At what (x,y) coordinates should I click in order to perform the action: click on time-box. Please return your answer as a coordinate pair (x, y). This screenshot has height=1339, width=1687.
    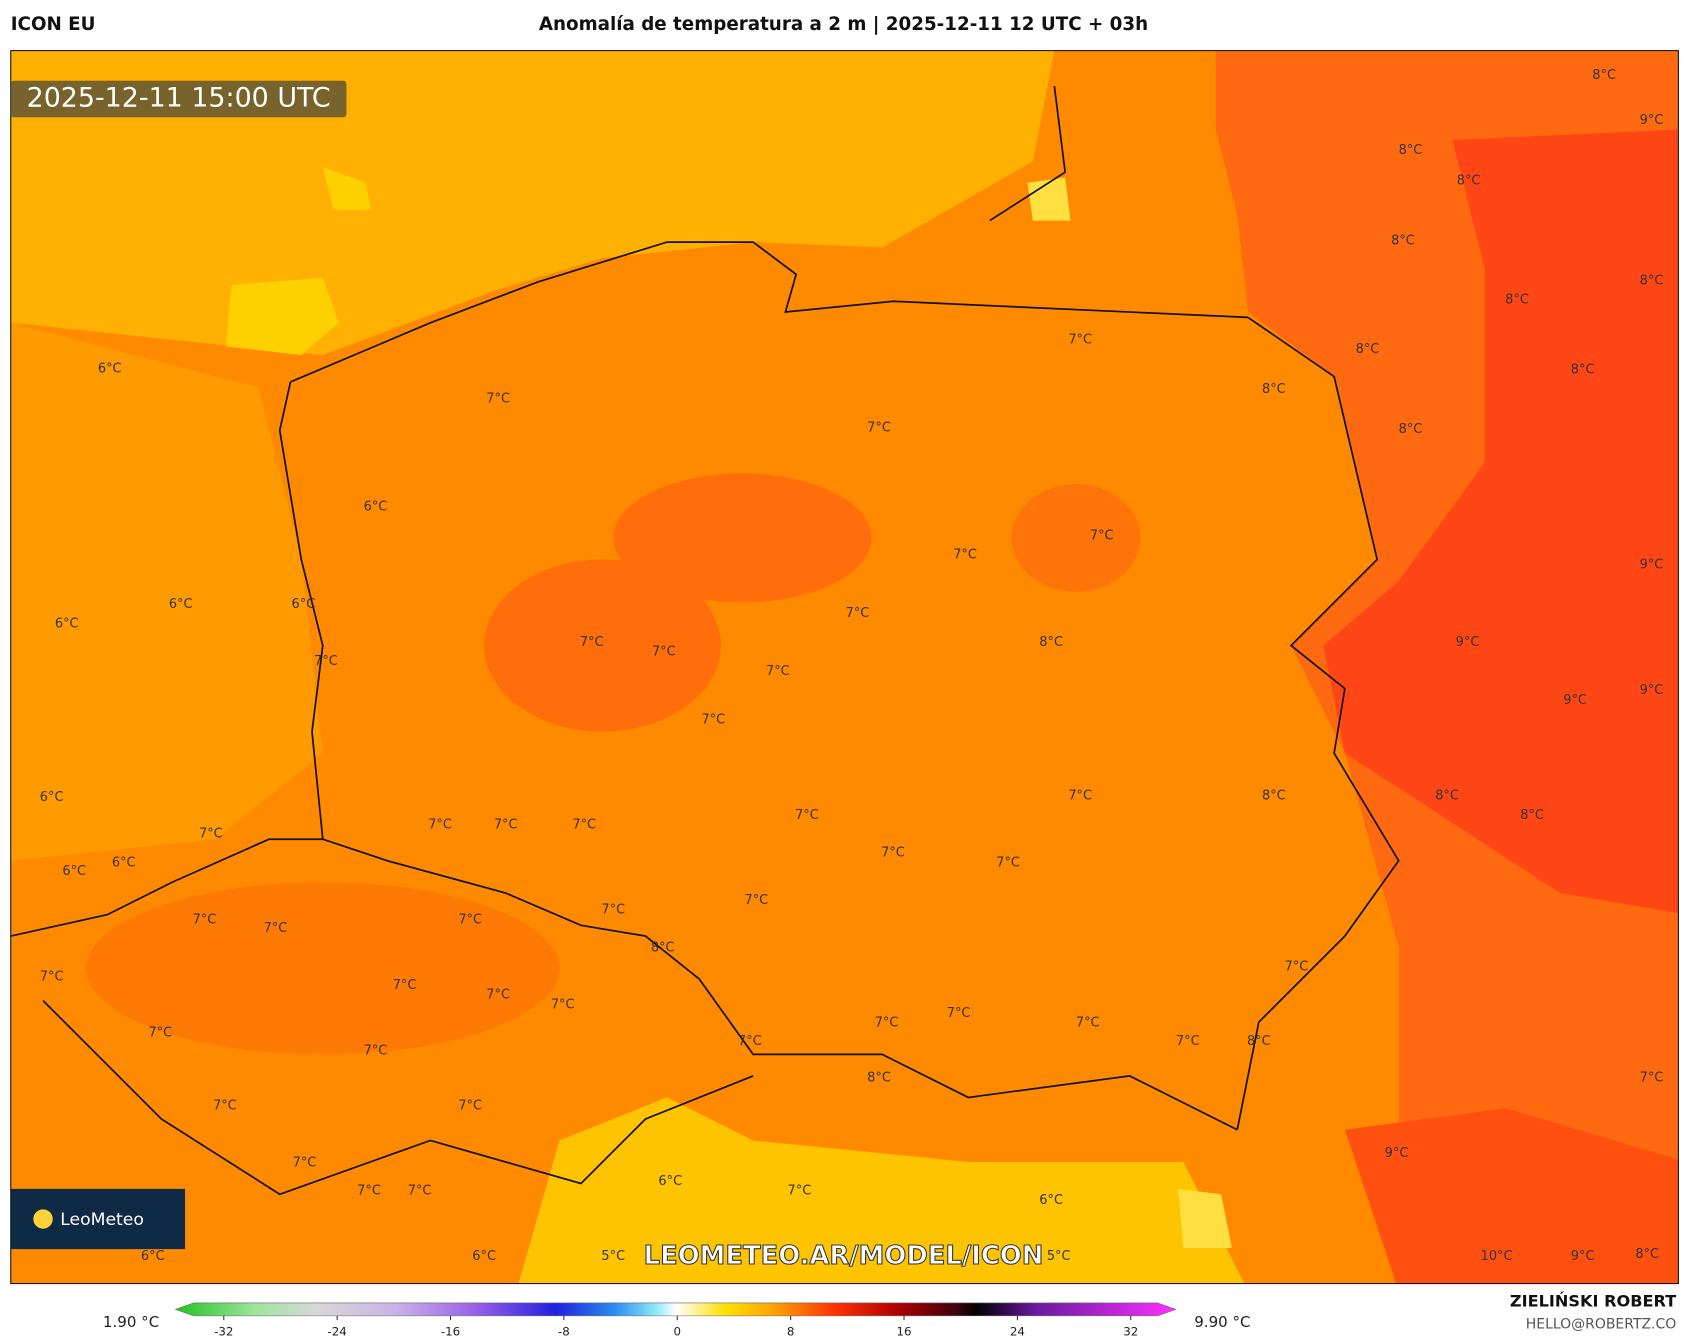
    Looking at the image, I should click on (178, 99).